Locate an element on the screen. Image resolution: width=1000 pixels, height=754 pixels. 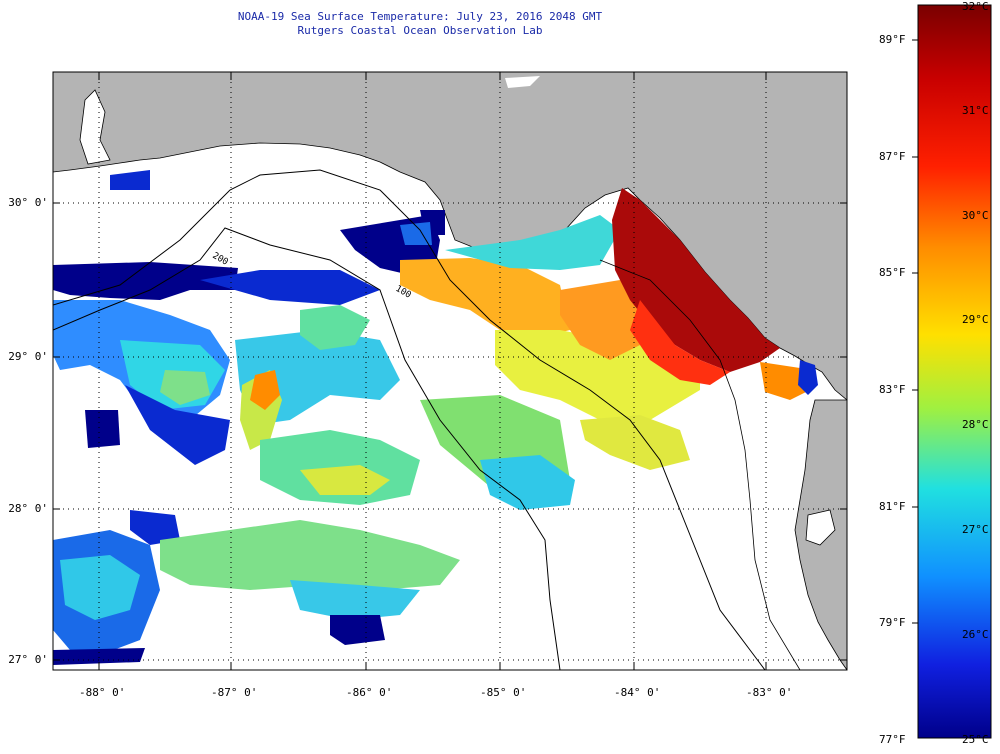
colorbar is located at coordinates (954, 371).